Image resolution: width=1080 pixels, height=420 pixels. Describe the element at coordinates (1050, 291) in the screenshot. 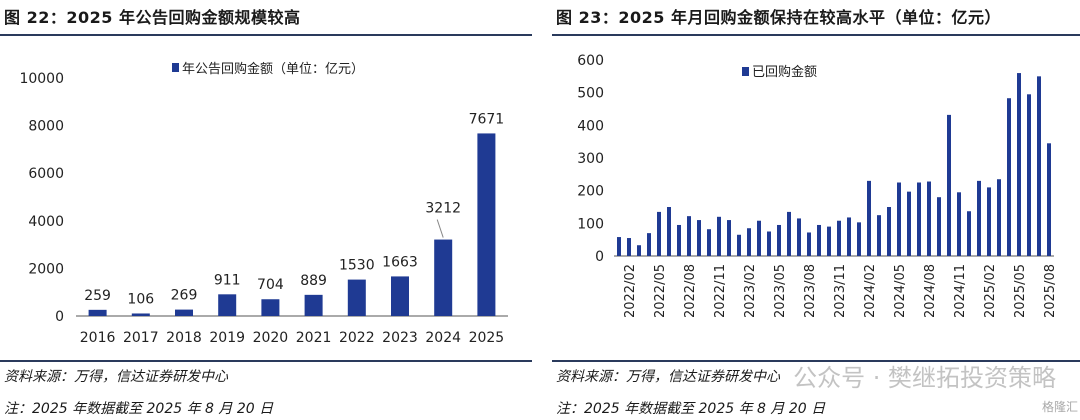

I see `x-tick-label: 2025/08` at that location.